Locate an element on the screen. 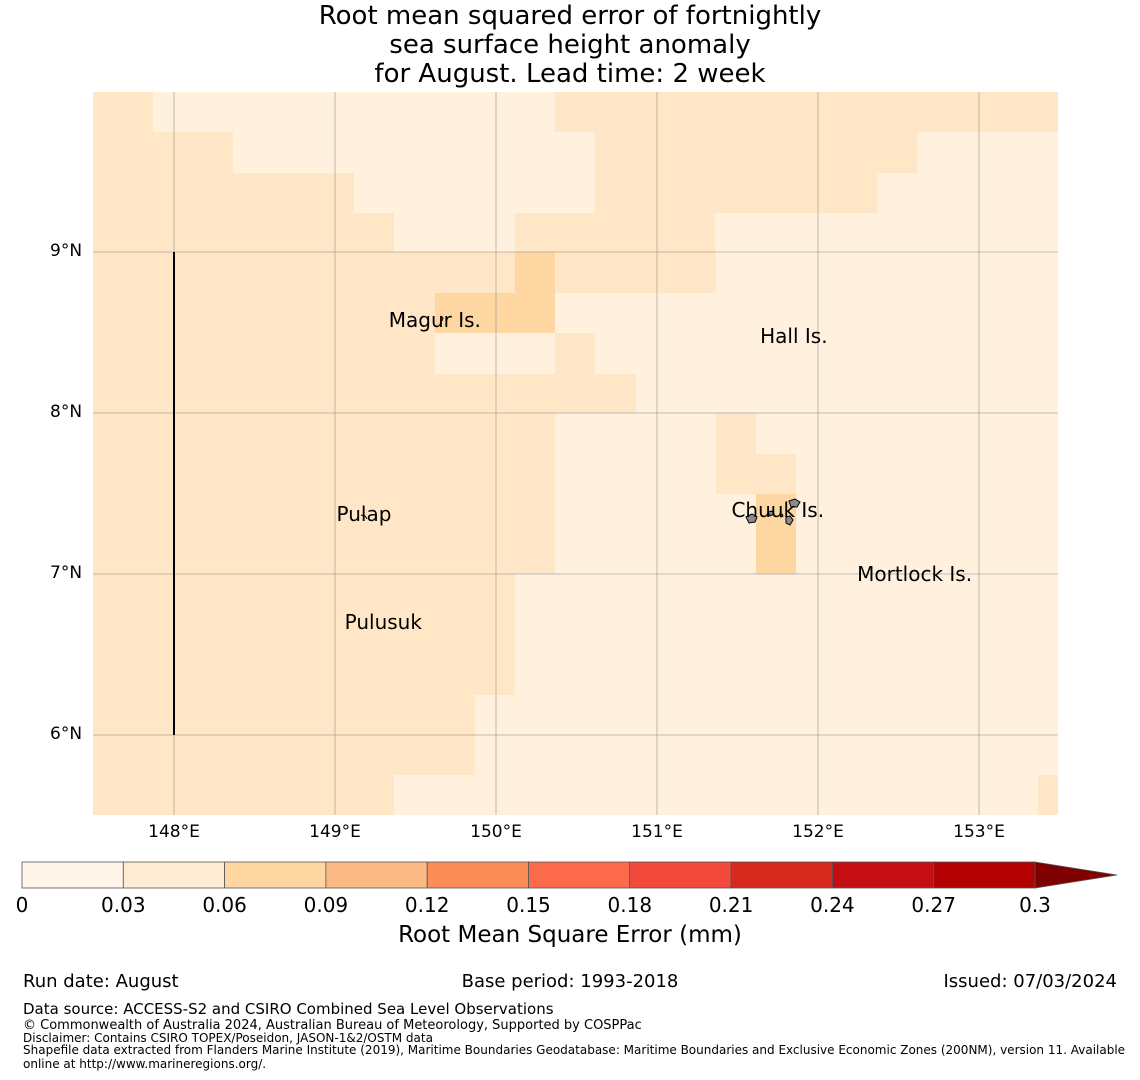 The width and height of the screenshot is (1140, 1080). longitude-tick-label: 152°E is located at coordinates (818, 832).